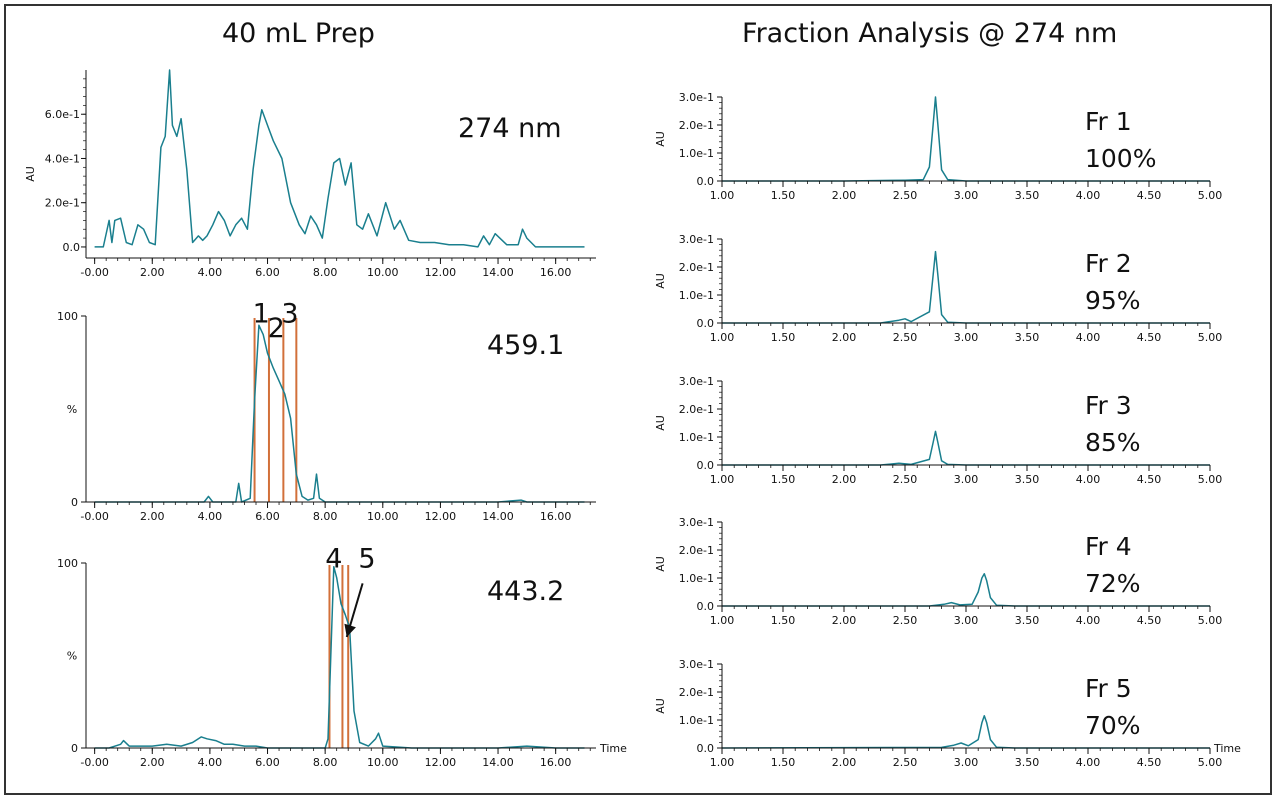  Describe the element at coordinates (62, 158) in the screenshot. I see `uv274-y-tick-label: 4.0e-1` at that location.